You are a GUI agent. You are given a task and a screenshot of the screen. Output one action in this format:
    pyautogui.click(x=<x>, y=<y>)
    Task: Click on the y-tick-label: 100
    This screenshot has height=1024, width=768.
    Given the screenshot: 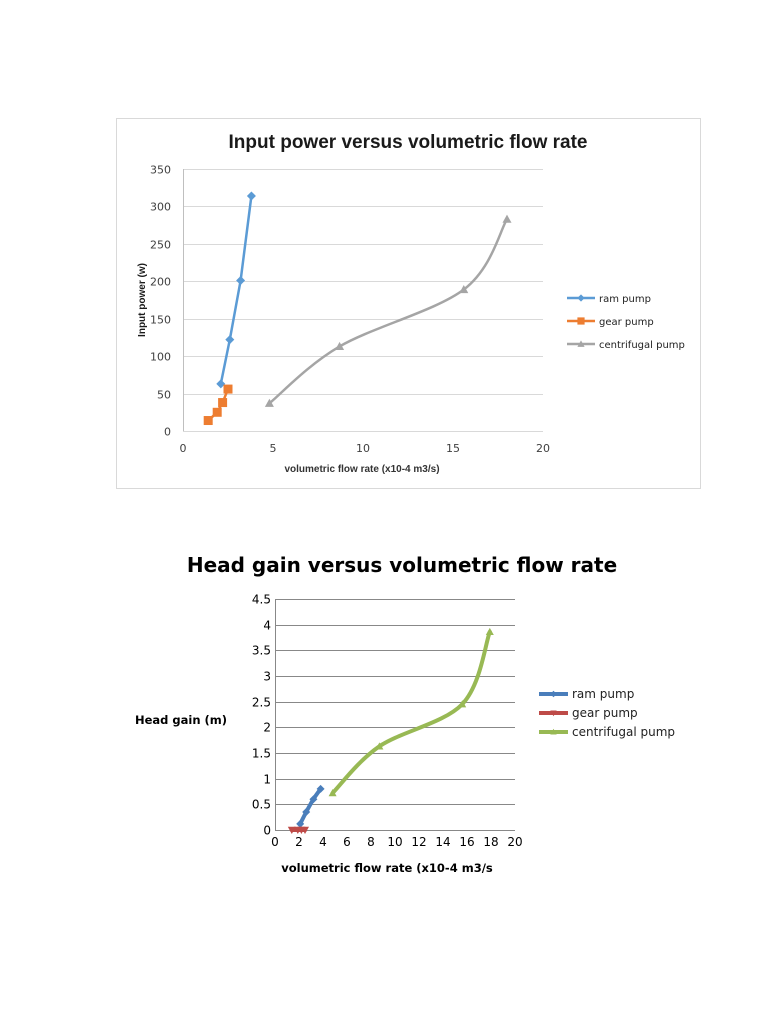 What is the action you would take?
    pyautogui.click(x=160, y=357)
    